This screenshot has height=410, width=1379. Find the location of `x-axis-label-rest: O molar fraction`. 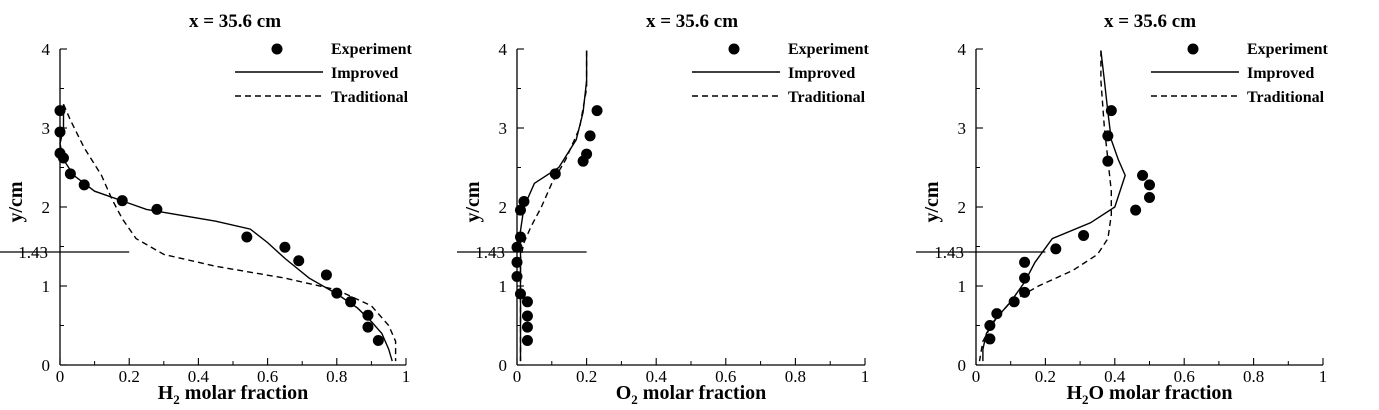

x-axis-label-rest: O molar fraction is located at coordinates (1161, 393).